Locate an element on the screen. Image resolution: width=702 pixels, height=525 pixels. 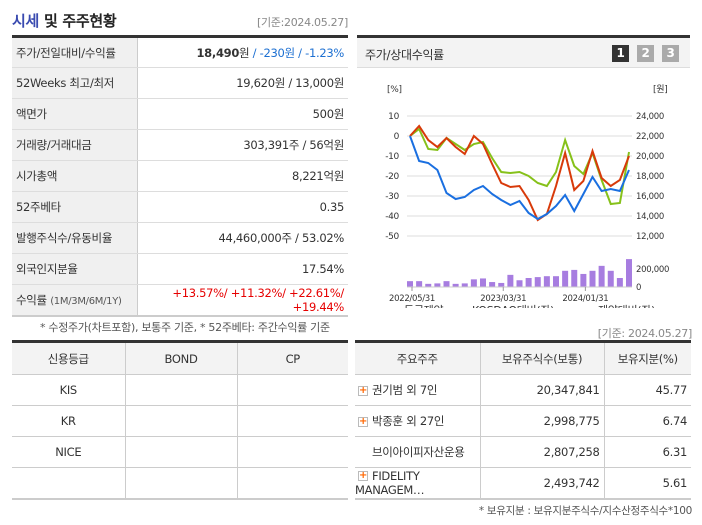
chart-page-3-button: 3 is located at coordinates (670, 53).